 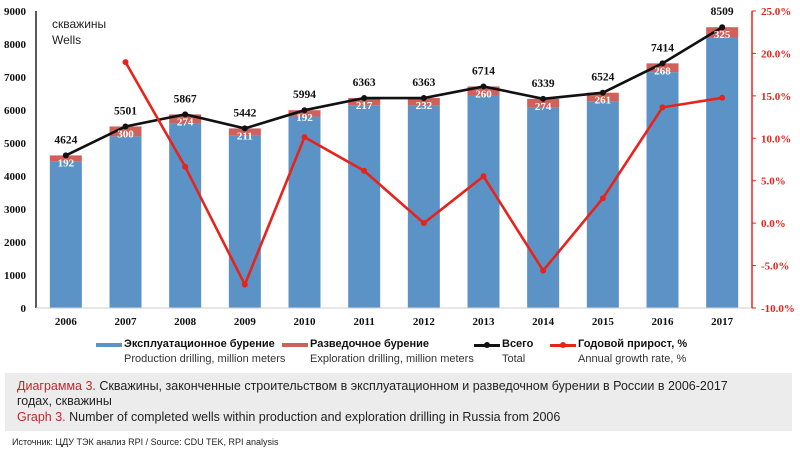 I want to click on data-label-exploration: 211, so click(x=245, y=136).